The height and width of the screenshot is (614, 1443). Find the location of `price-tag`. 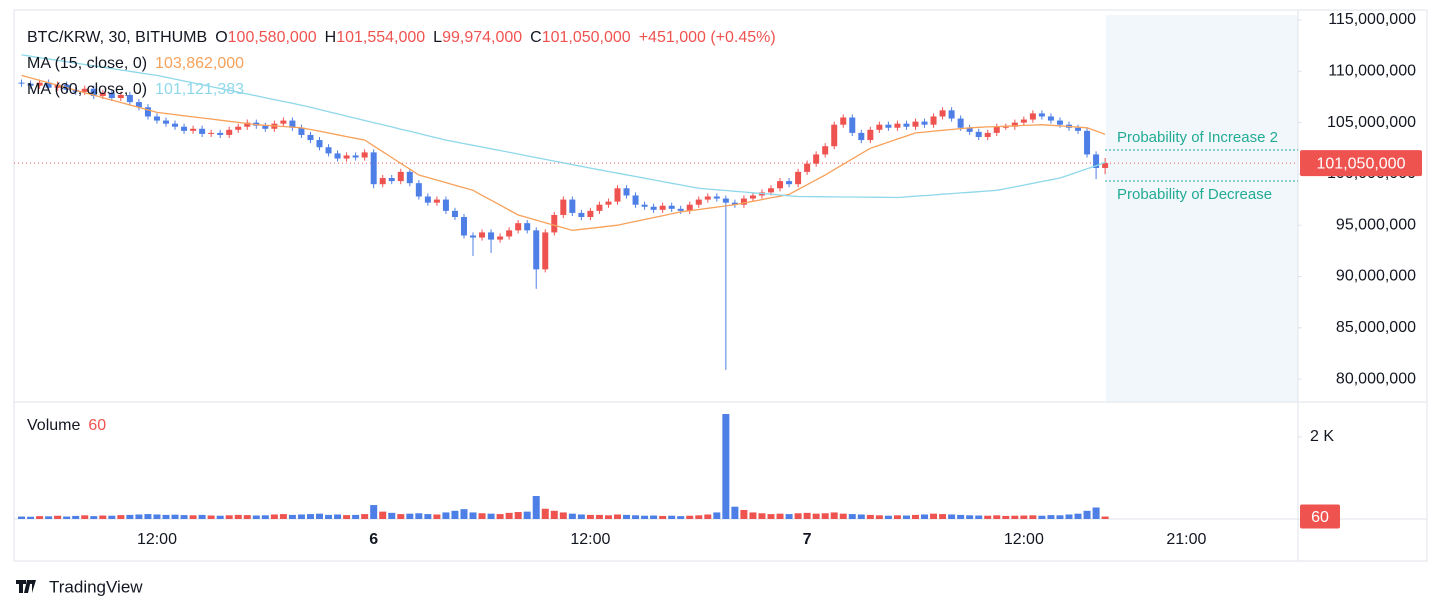

price-tag is located at coordinates (1361, 163).